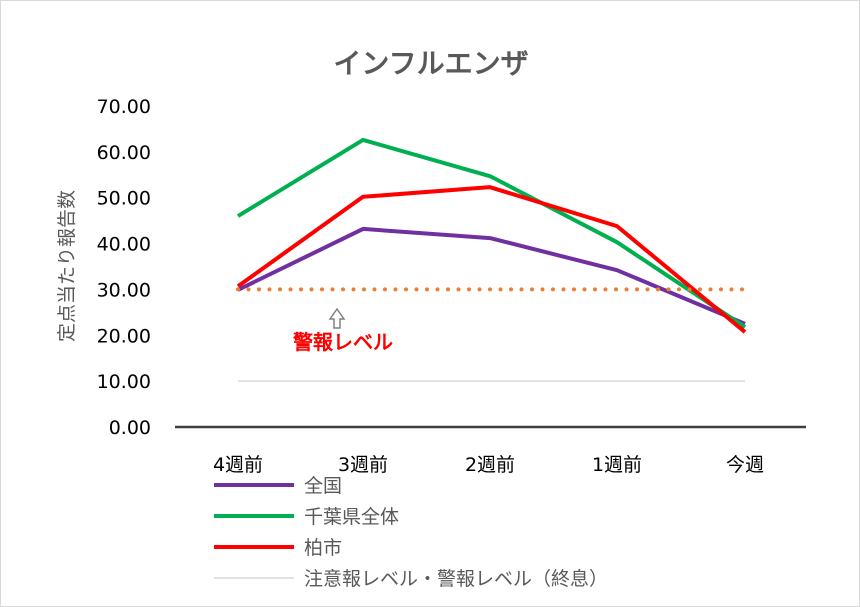  I want to click on y-tick-label: 40.00, so click(124, 245).